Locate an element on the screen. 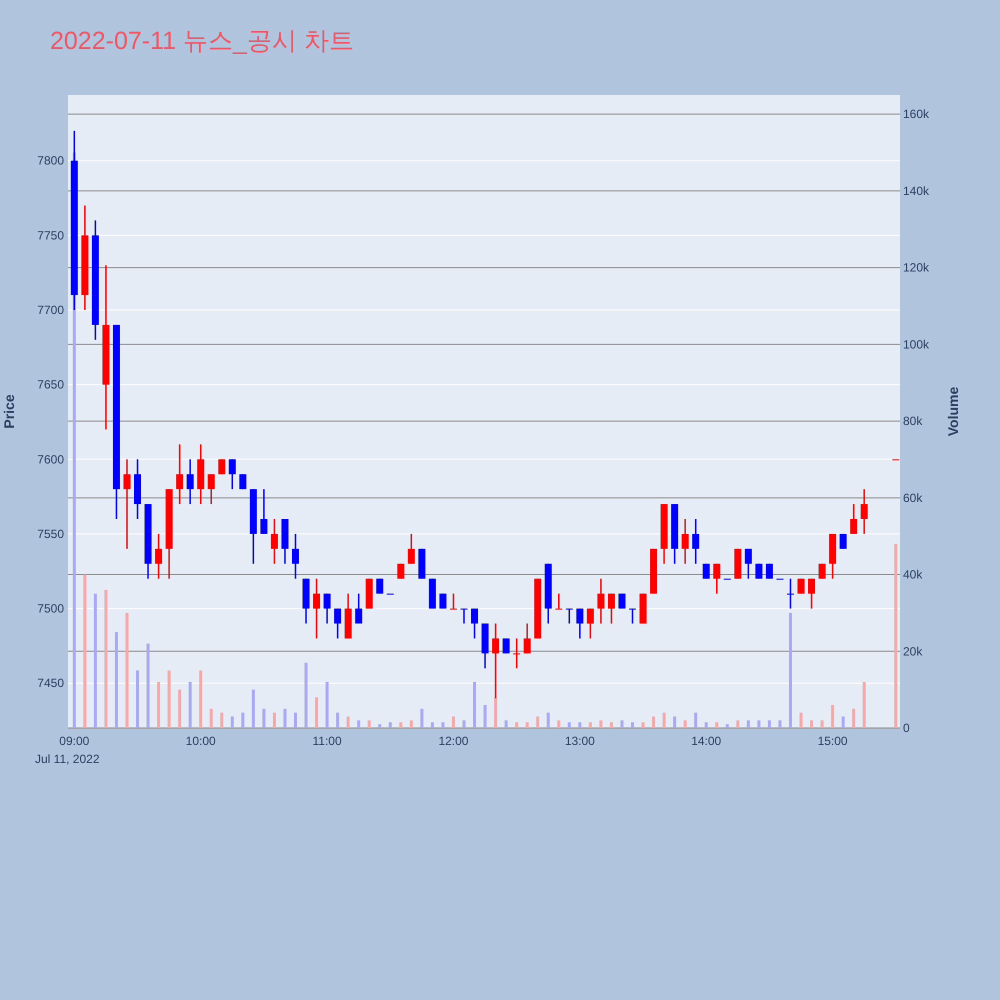 Image resolution: width=1000 pixels, height=1000 pixels. y-tick-label: 7450 is located at coordinates (50, 683).